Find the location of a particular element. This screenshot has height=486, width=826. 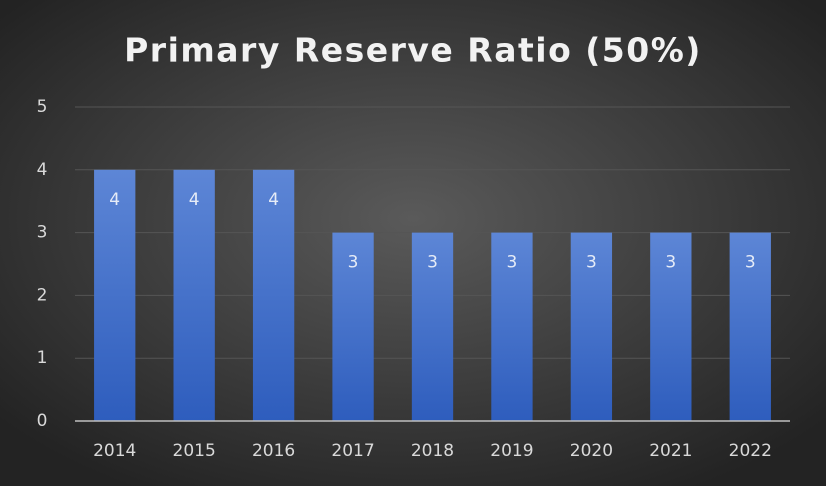

chart-title: Primary Reserve Ratio (50%) is located at coordinates (413, 50).